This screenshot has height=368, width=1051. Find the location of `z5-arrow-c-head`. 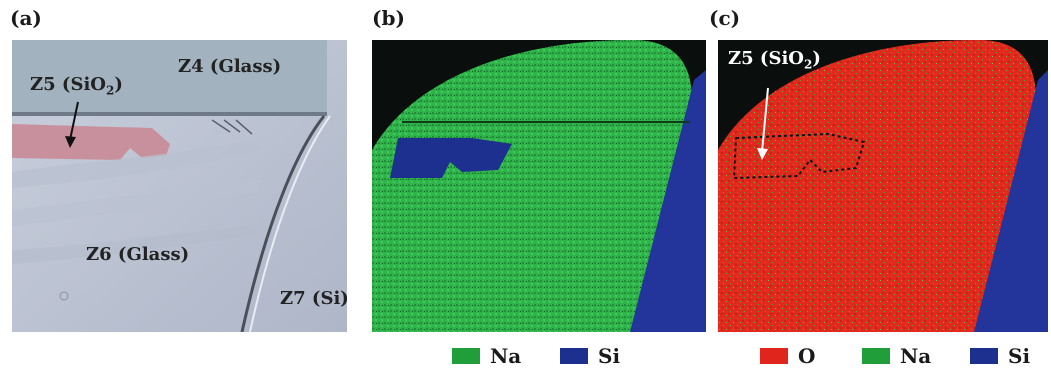

z5-arrow-c-head is located at coordinates (762, 154).